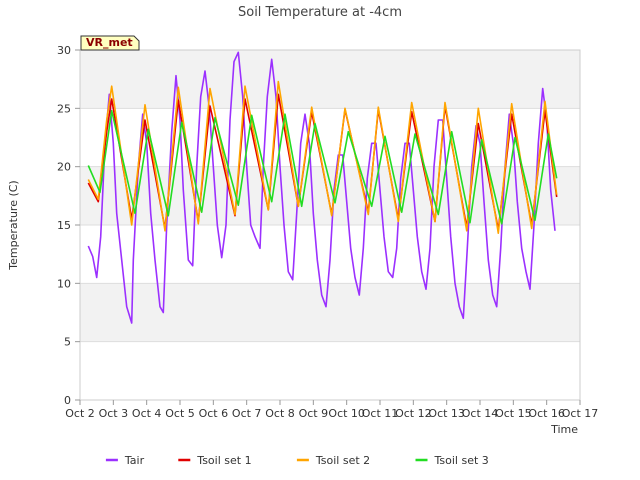 The width and height of the screenshot is (640, 480). I want to click on y-axis-ticks: 0 5 10 15 20 25 30, so click(68, 225).